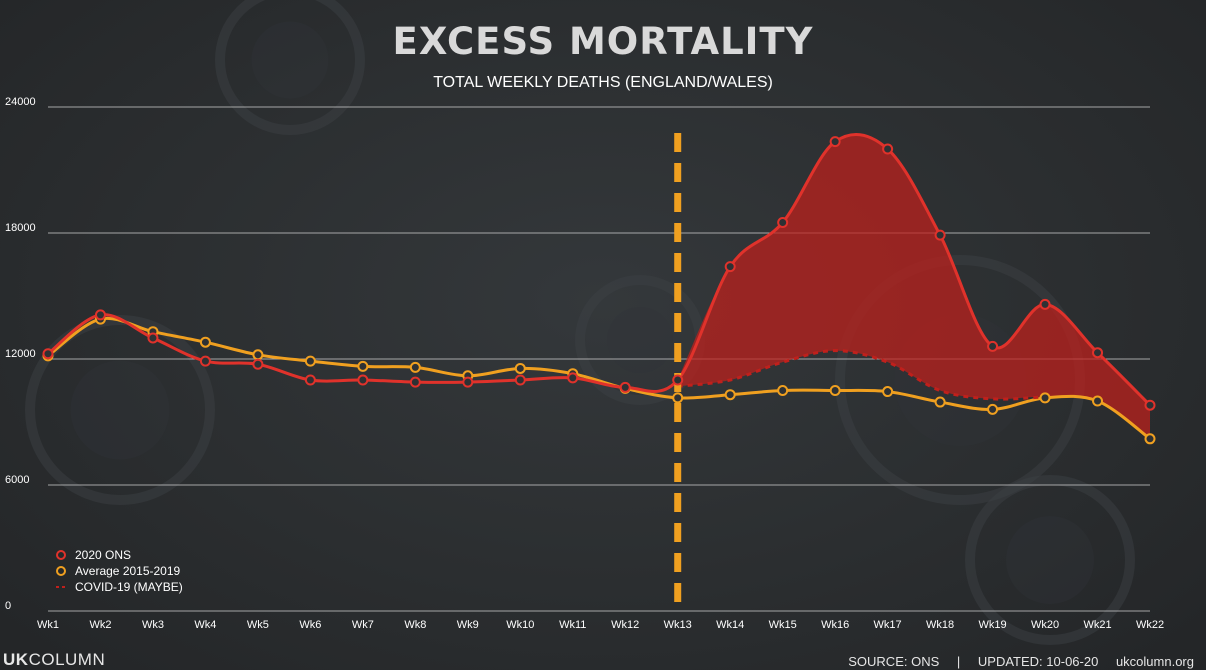 The width and height of the screenshot is (1206, 670). What do you see at coordinates (48, 625) in the screenshot?
I see `x-tick-label: Wk1` at bounding box center [48, 625].